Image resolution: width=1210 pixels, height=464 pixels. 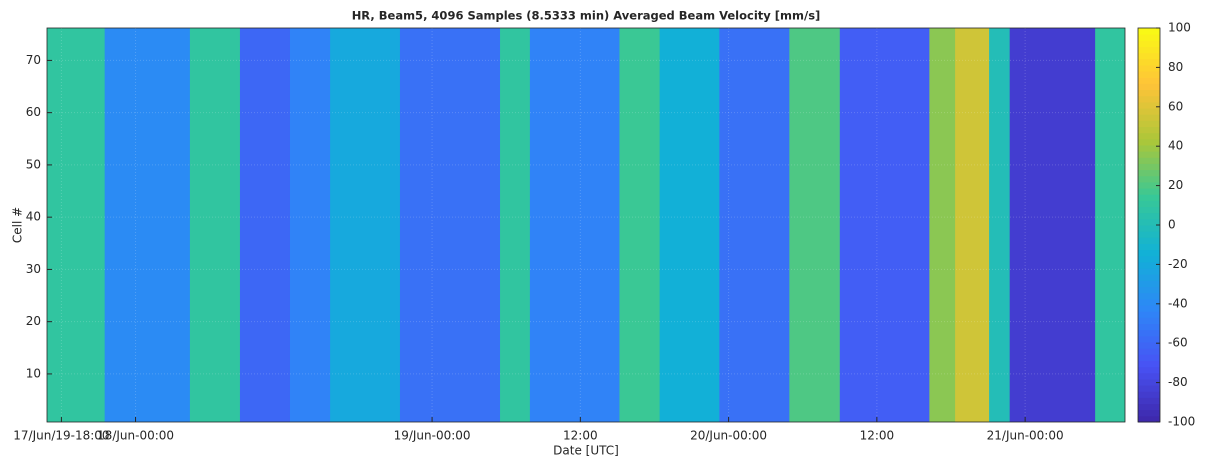 I want to click on colorbar-tick-label: 20, so click(x=1175, y=185).